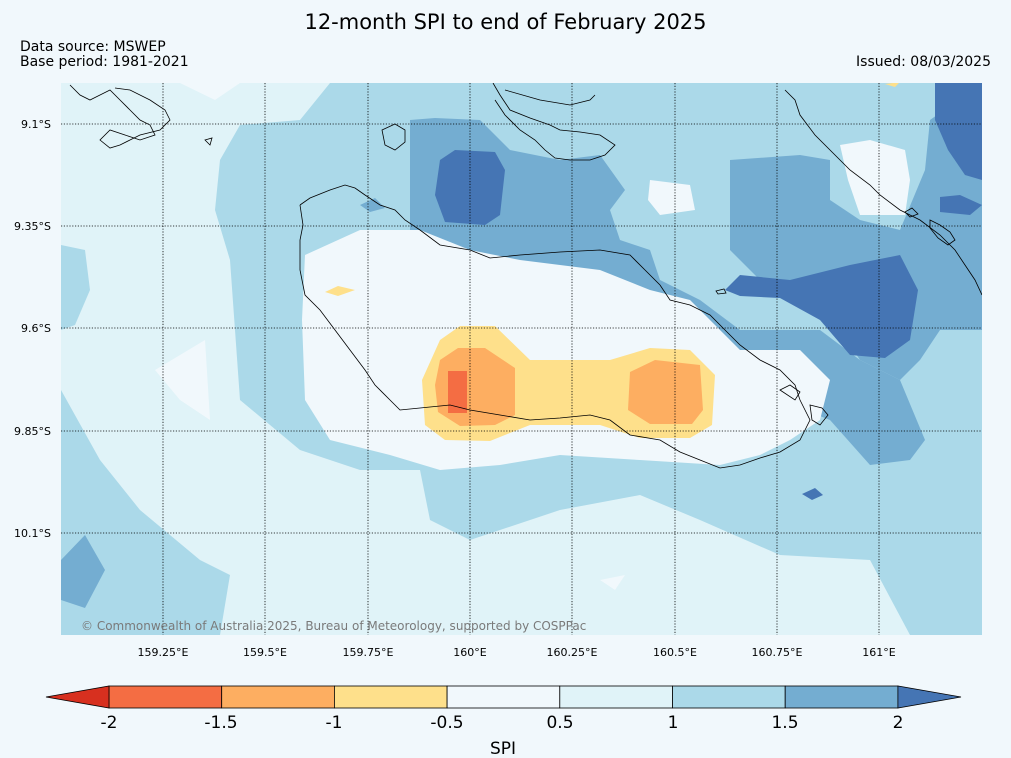 The image size is (1011, 758). What do you see at coordinates (923, 62) in the screenshot?
I see `issued-date-text: Issued: 08/03/2025` at bounding box center [923, 62].